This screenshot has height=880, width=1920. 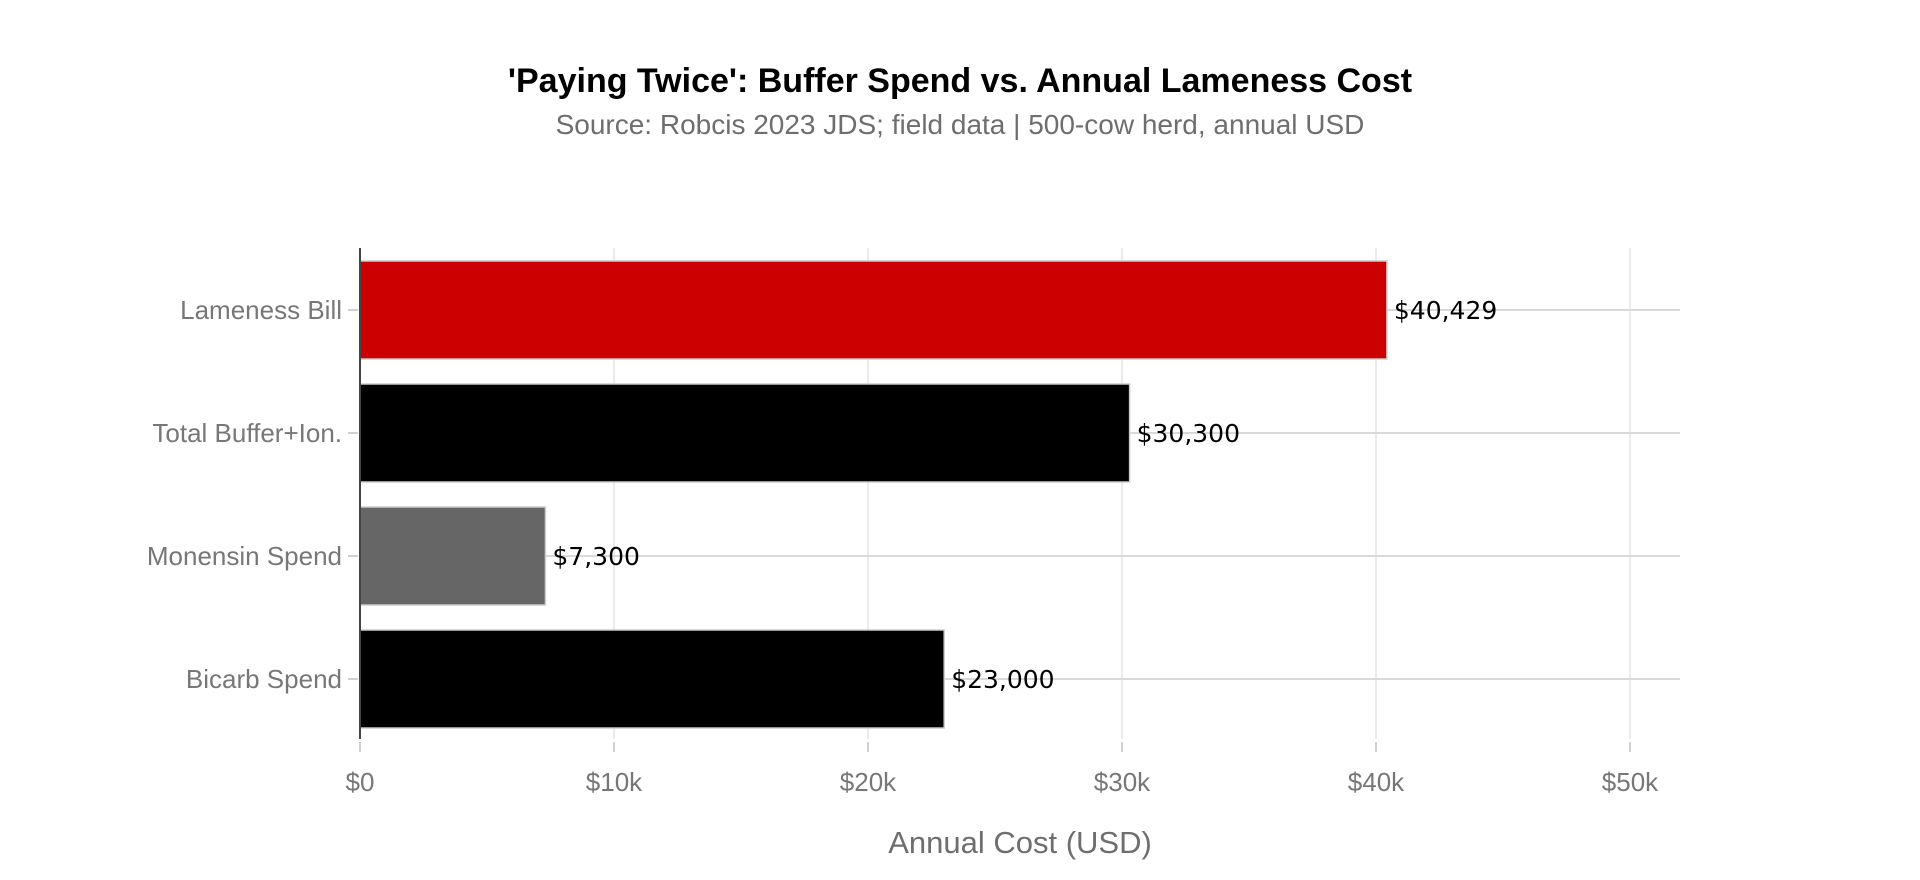 What do you see at coordinates (1020, 842) in the screenshot?
I see `x-axis-title: Annual Cost (USD)` at bounding box center [1020, 842].